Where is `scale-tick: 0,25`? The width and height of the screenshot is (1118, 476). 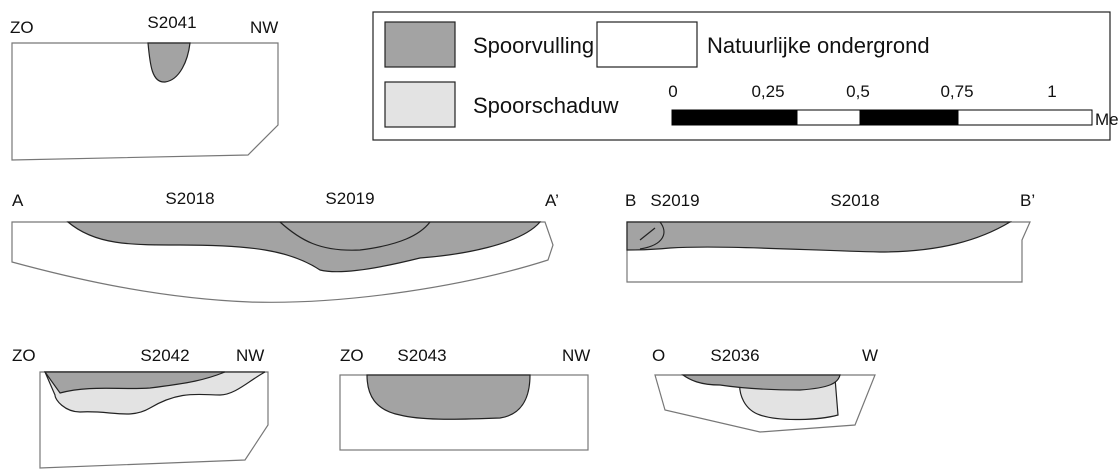 scale-tick: 0,25 is located at coordinates (767, 91).